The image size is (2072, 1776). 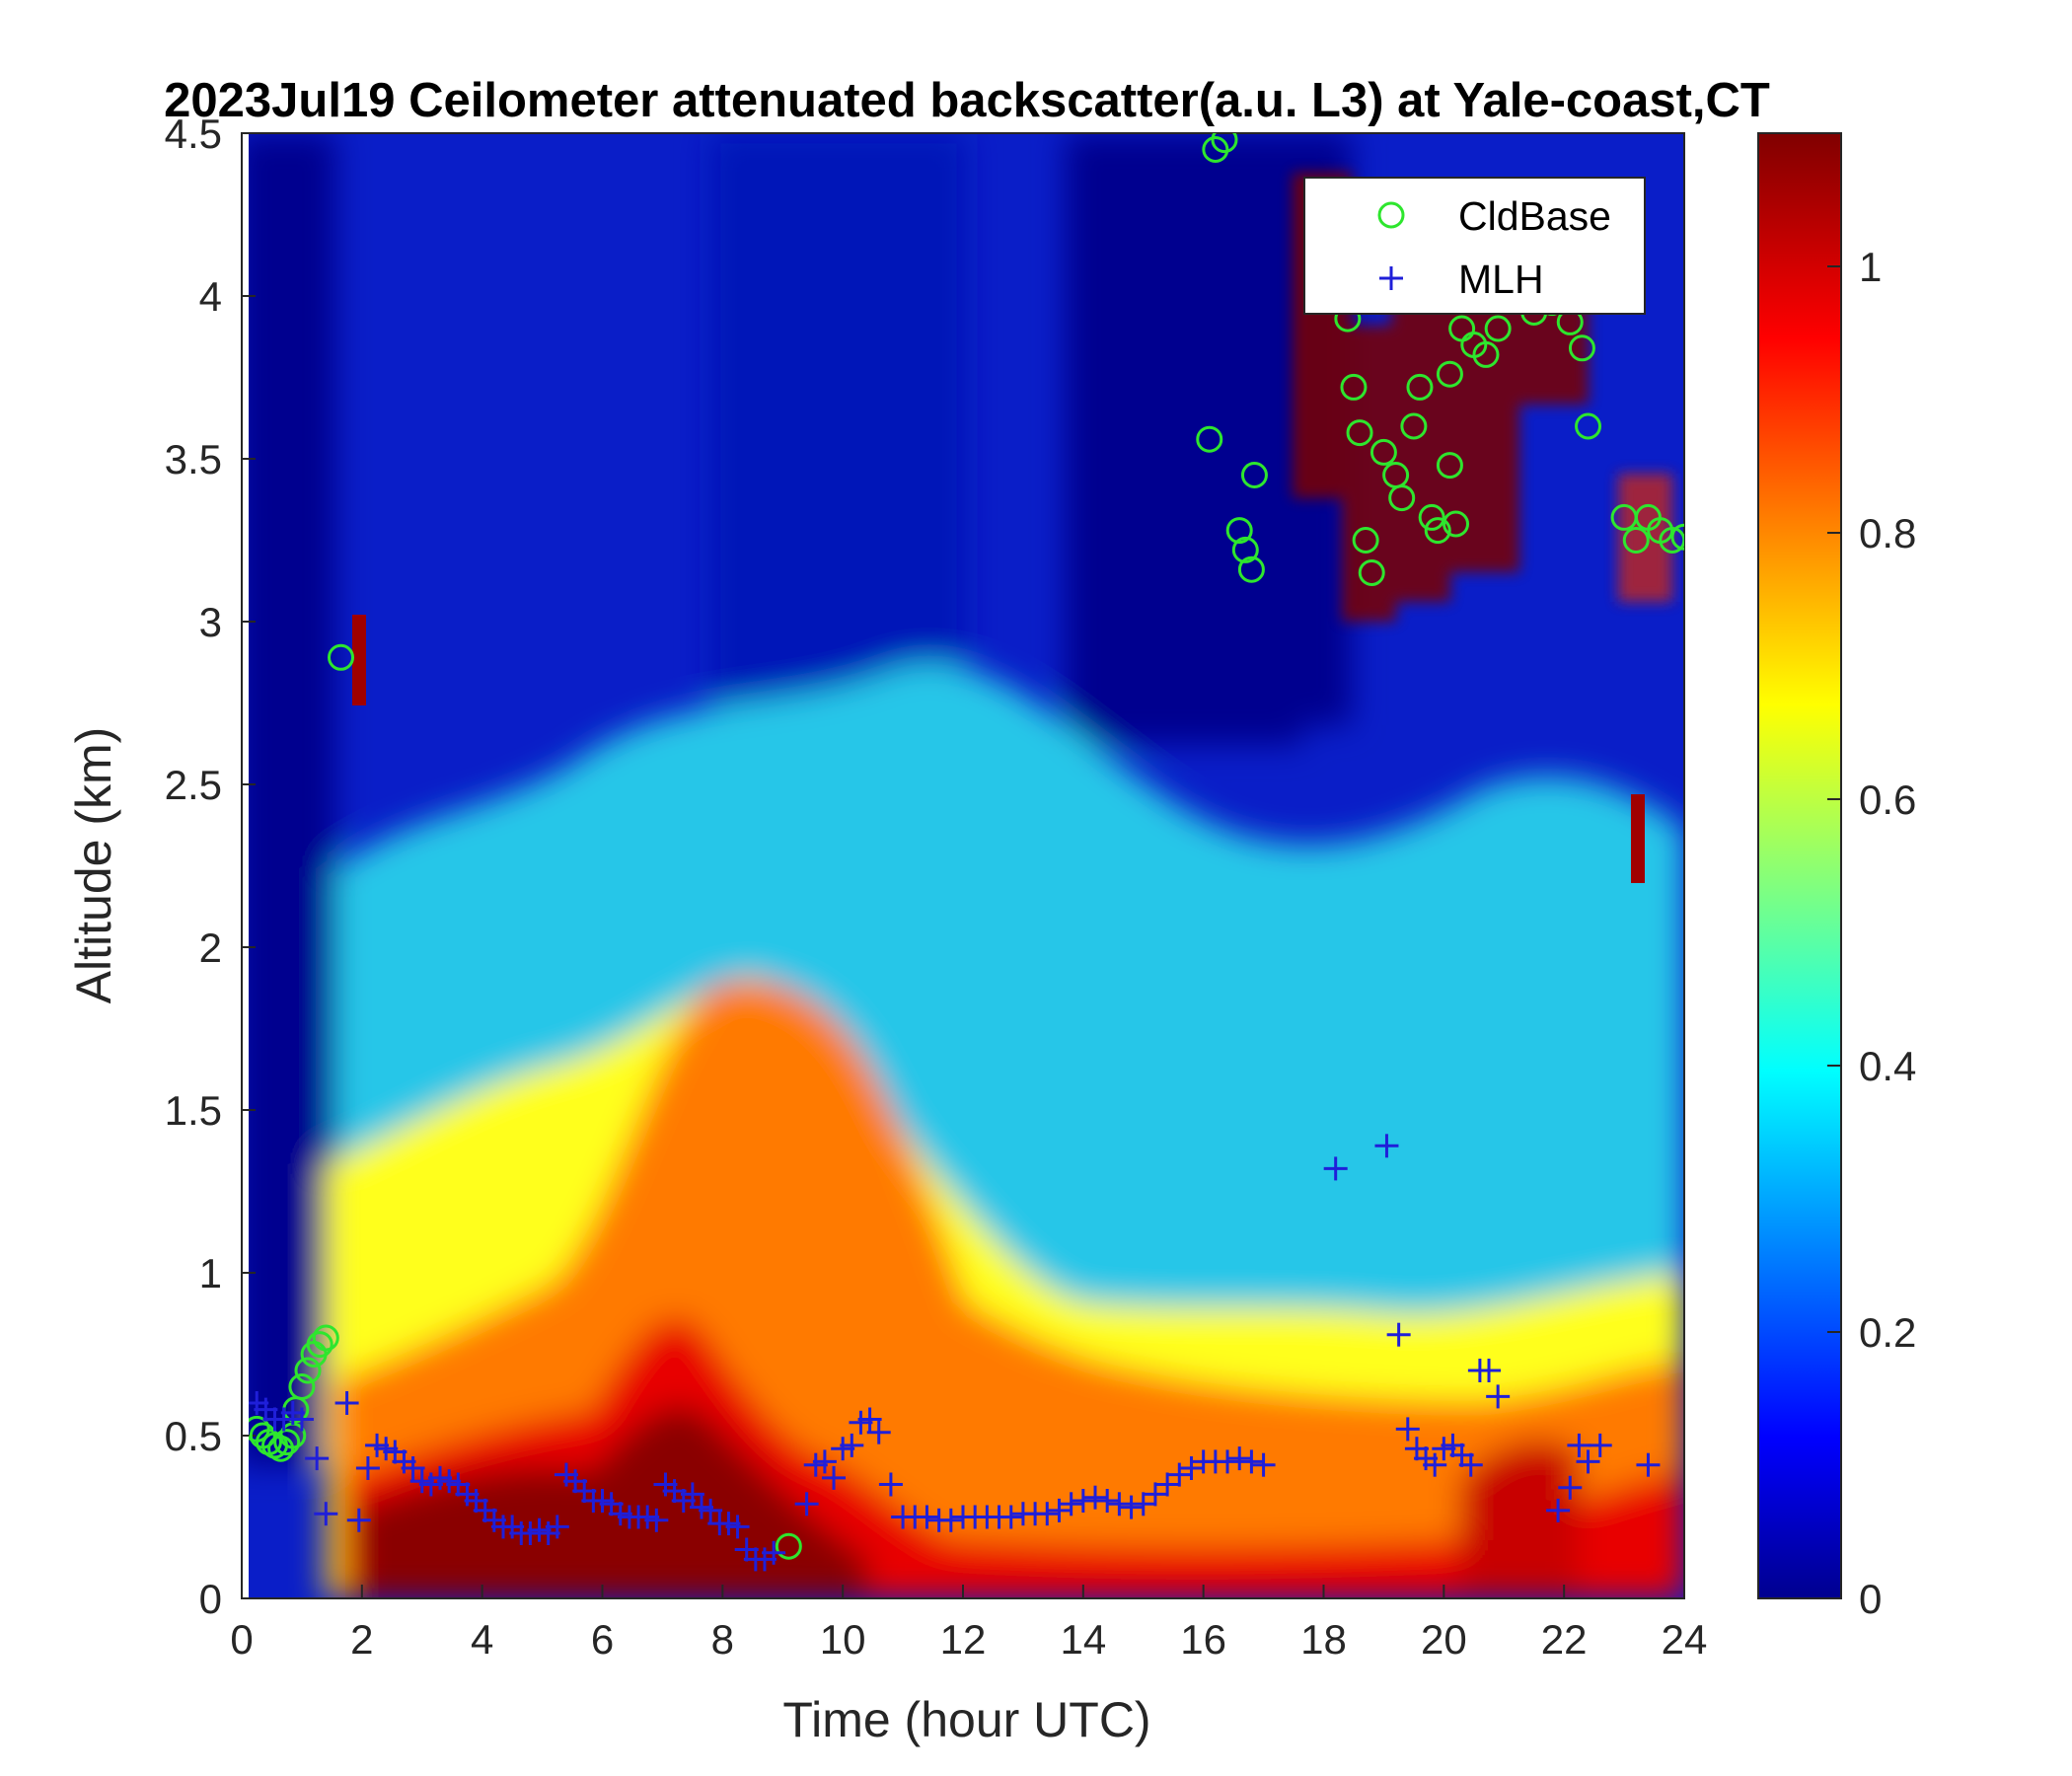 What do you see at coordinates (1888, 800) in the screenshot?
I see `colorbar-tick-label: 0.6` at bounding box center [1888, 800].